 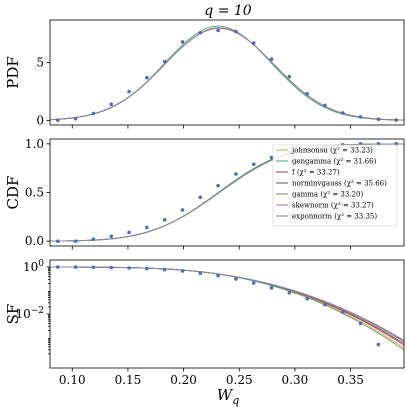 I want to click on cdf-y-tick-label: 0.5, so click(x=34, y=193).